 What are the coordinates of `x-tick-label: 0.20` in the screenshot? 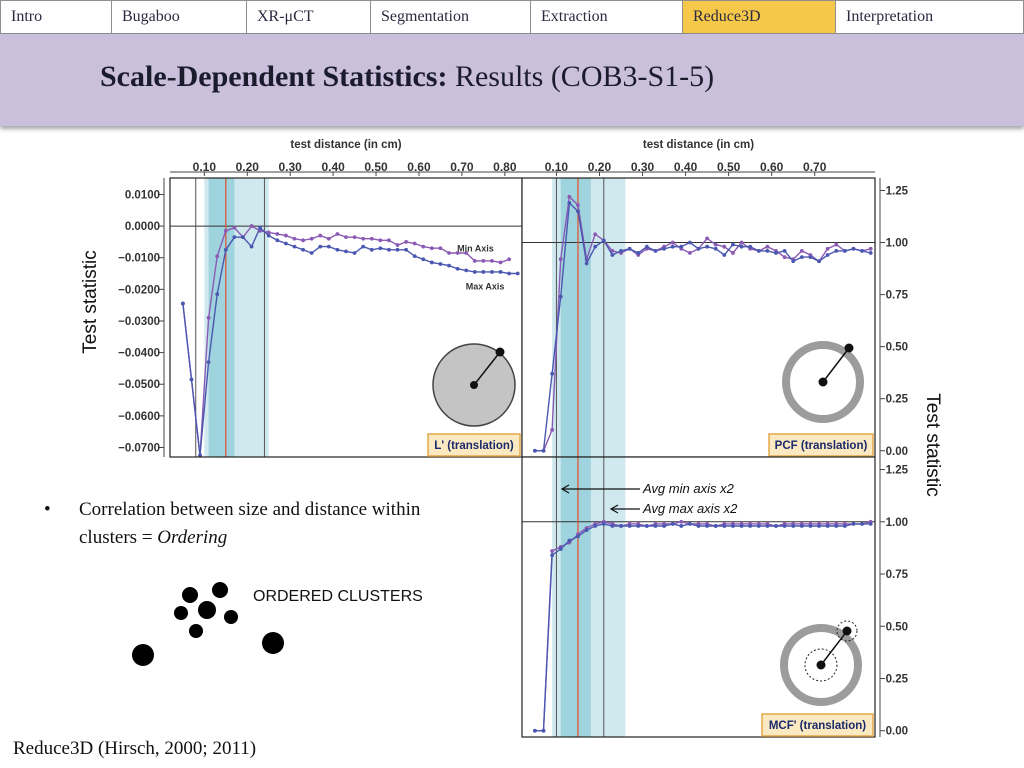 It's located at (600, 167).